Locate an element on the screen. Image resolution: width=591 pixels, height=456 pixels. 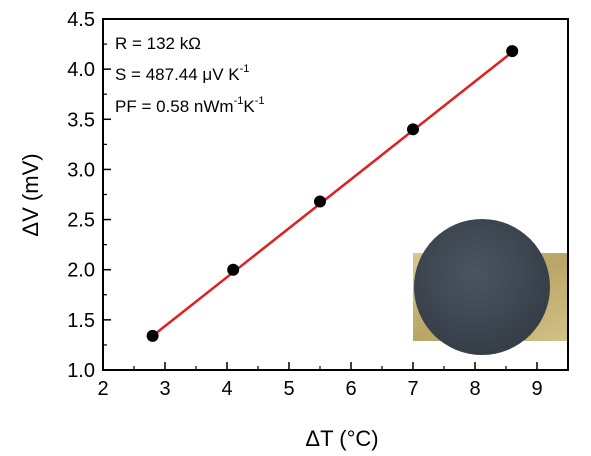
x-tick-label: 3 is located at coordinates (164, 389).